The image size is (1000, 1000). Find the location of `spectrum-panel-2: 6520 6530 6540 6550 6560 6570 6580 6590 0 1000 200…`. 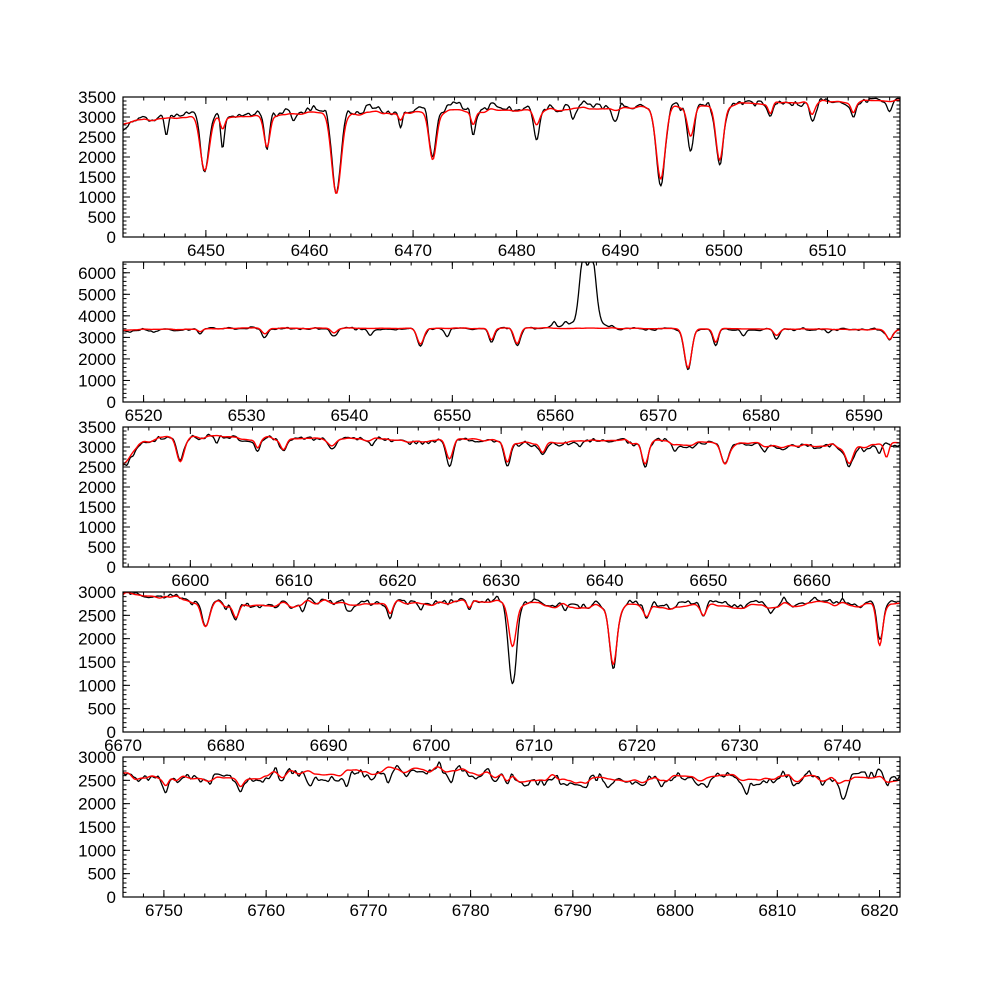

spectrum-panel-2: 6520 6530 6540 6550 6560 6570 6580 6590 0 1000 200… is located at coordinates (489, 343).